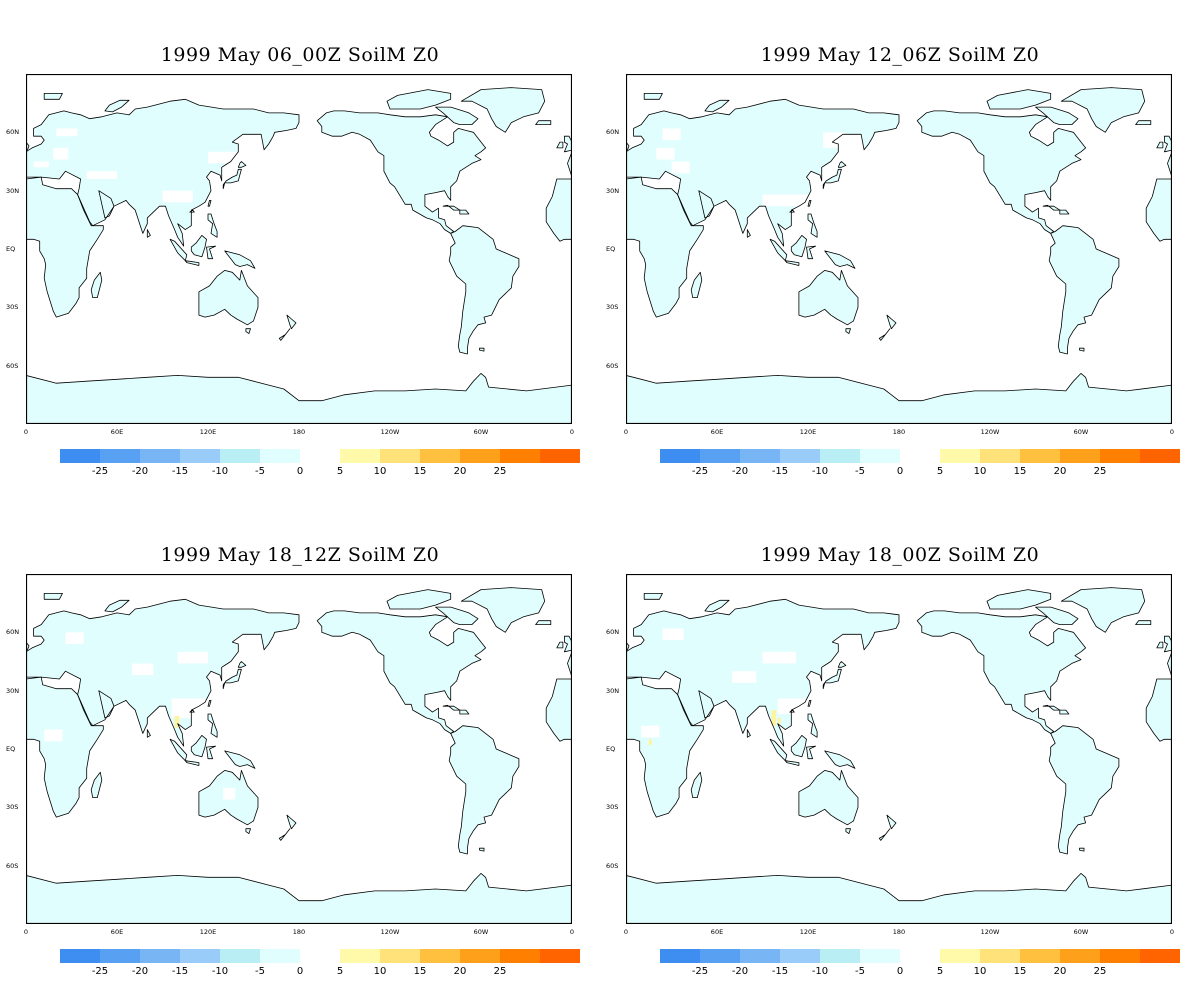 The width and height of the screenshot is (1200, 1000). What do you see at coordinates (419, 99) in the screenshot?
I see `landmass-arctic_is-wrap` at bounding box center [419, 99].